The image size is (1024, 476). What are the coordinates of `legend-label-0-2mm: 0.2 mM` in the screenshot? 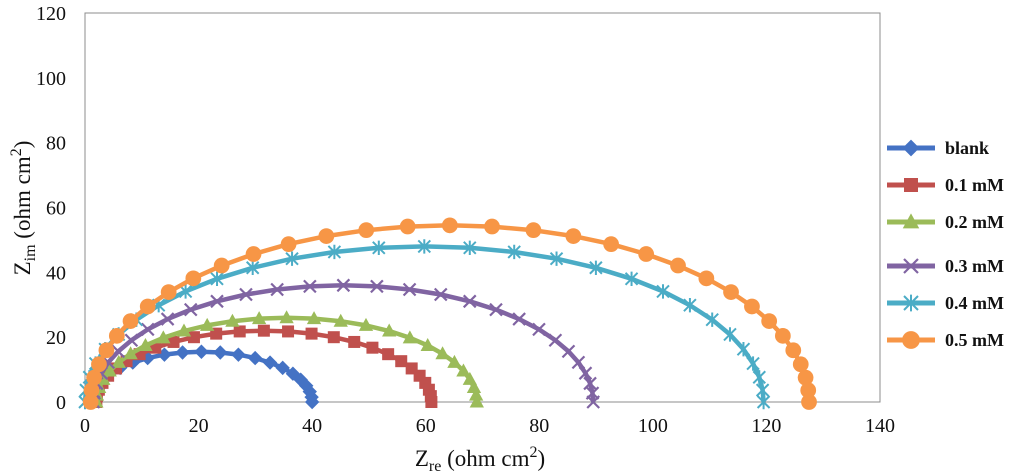 It's located at (974, 222).